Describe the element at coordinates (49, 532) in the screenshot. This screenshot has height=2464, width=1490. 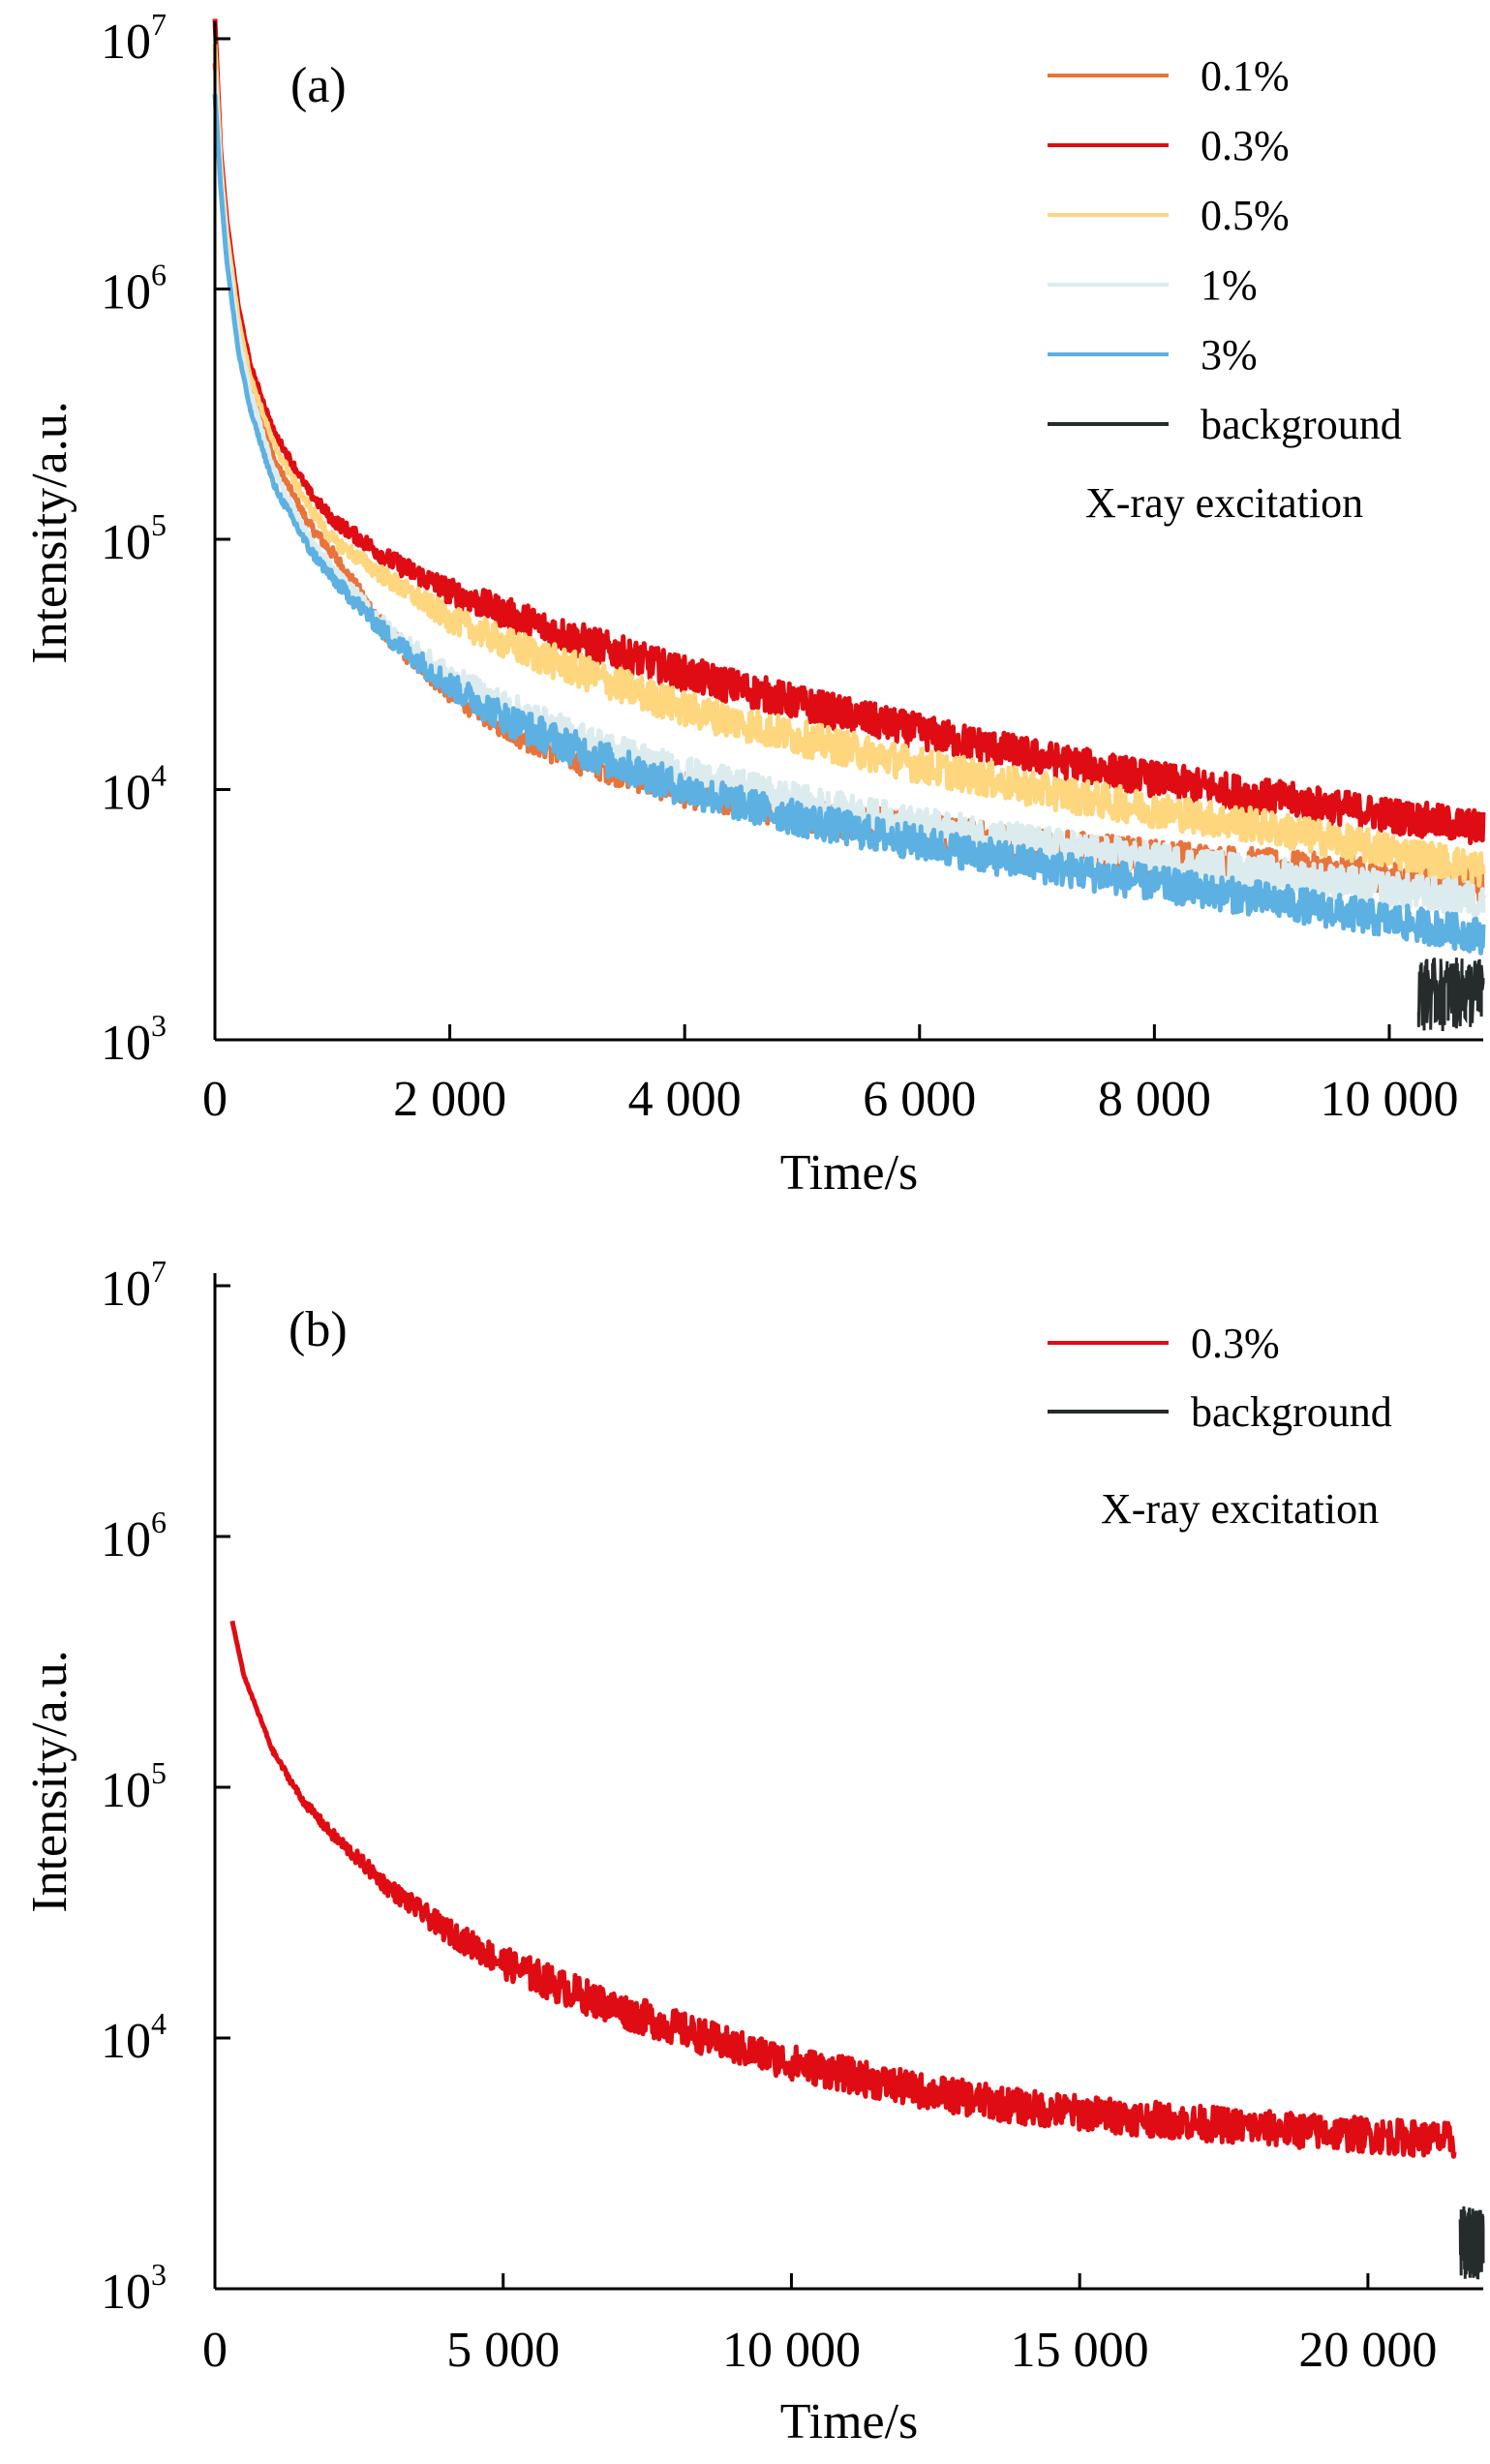
I see `y-axis-title-a: Intensity/a.u.` at that location.